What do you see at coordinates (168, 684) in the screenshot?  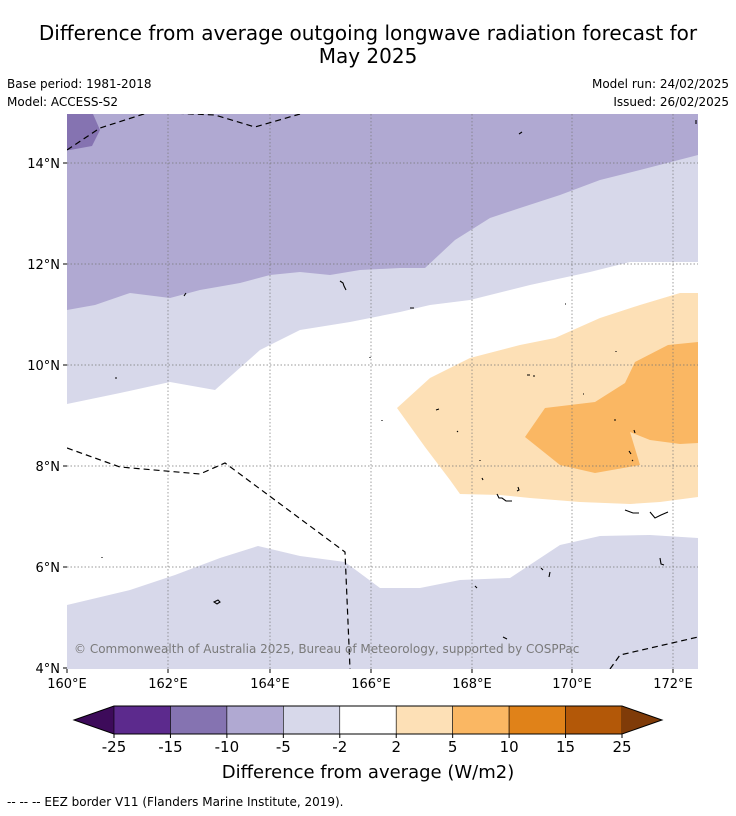 I see `lon-label-162e: 162°E` at bounding box center [168, 684].